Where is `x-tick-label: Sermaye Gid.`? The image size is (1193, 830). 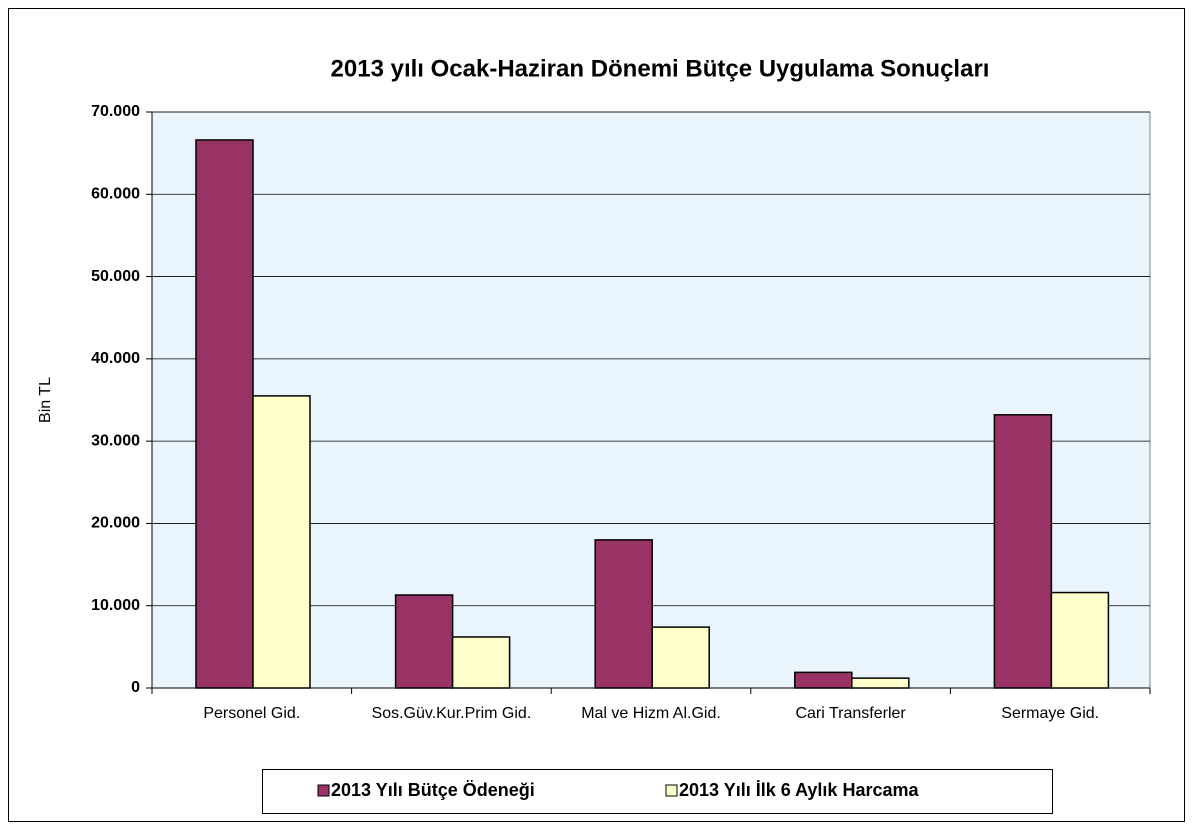 x-tick-label: Sermaye Gid. is located at coordinates (1050, 713).